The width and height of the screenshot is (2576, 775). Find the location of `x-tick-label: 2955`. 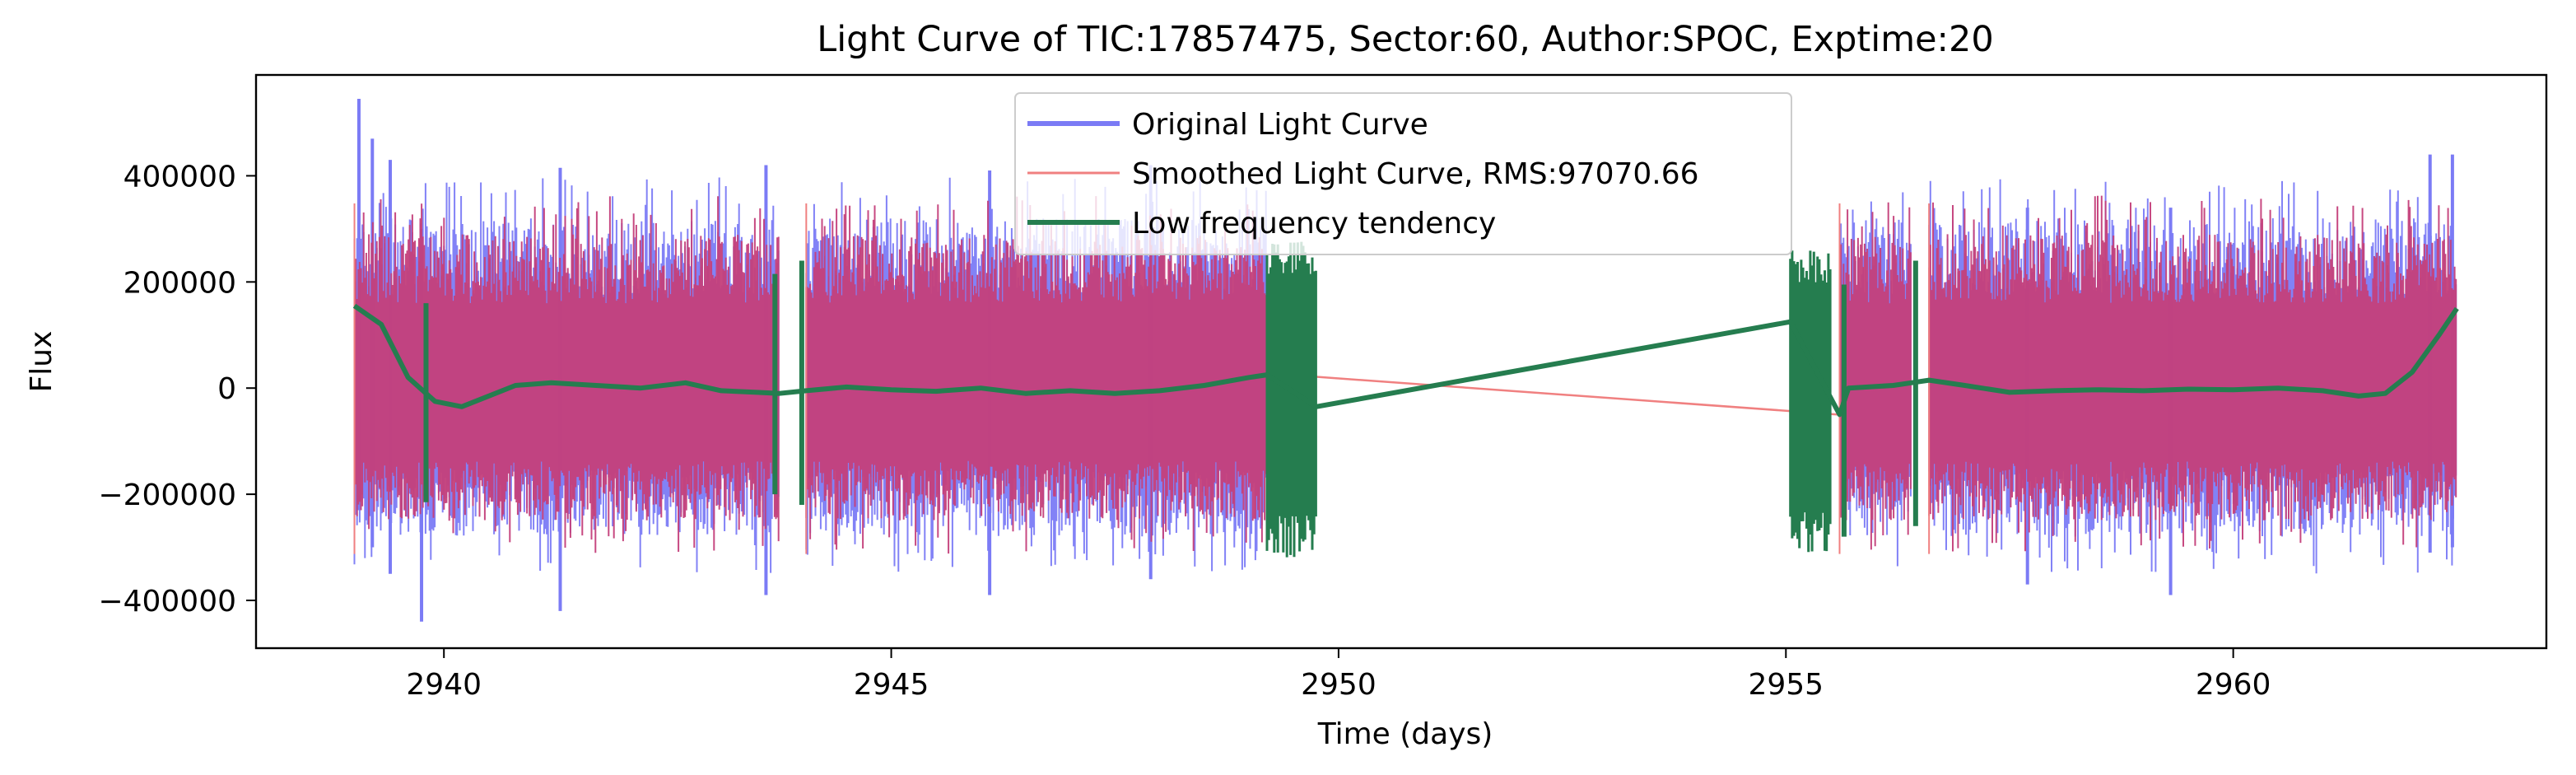

x-tick-label: 2955 is located at coordinates (1786, 685).